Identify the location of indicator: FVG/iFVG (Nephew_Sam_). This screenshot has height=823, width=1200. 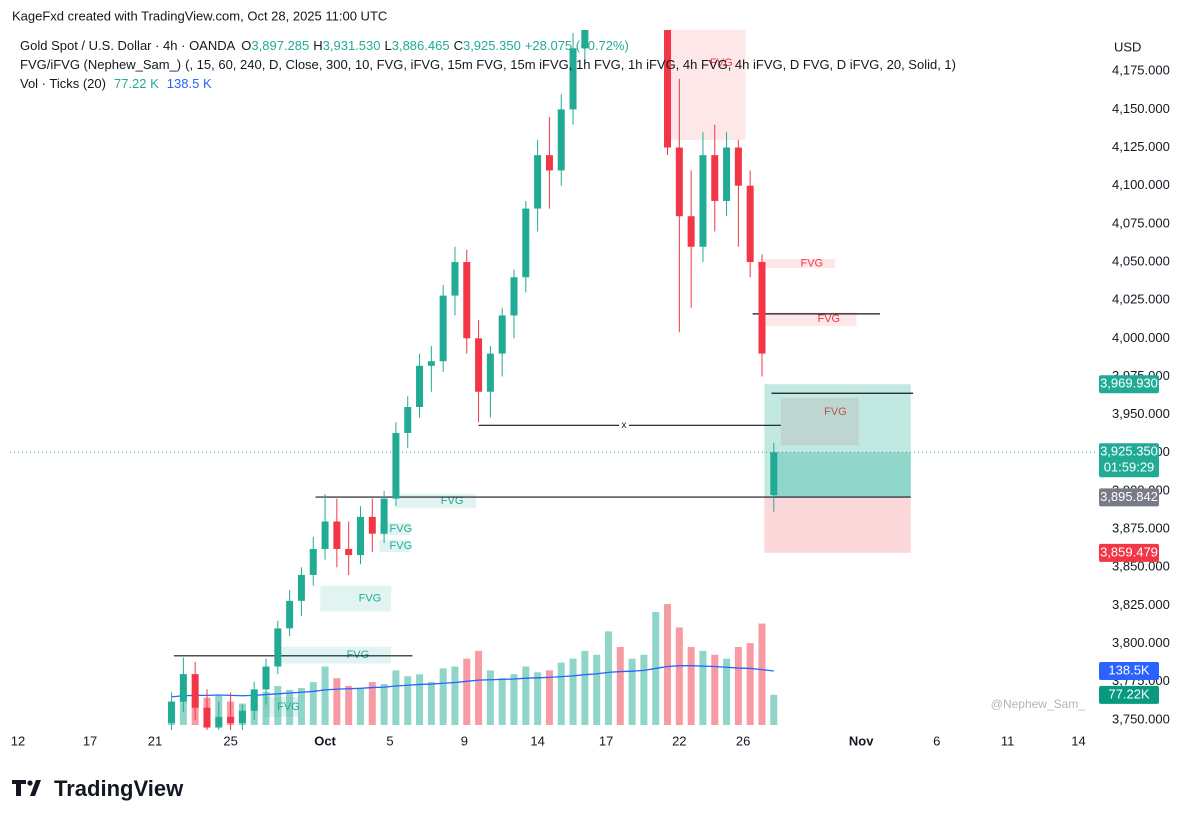
(100, 64).